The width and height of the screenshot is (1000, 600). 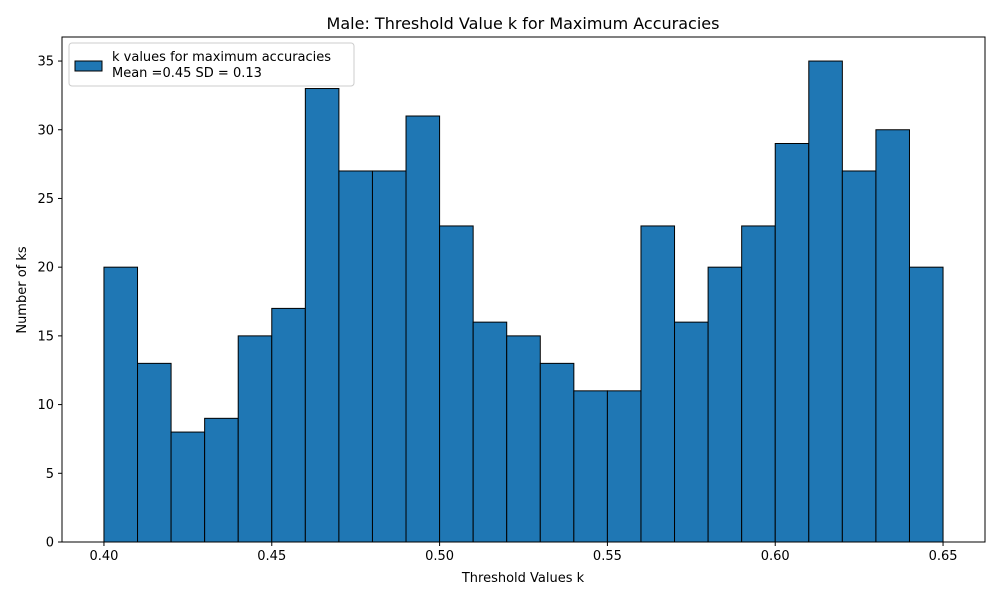 What do you see at coordinates (45, 130) in the screenshot?
I see `y-tick-label: 30` at bounding box center [45, 130].